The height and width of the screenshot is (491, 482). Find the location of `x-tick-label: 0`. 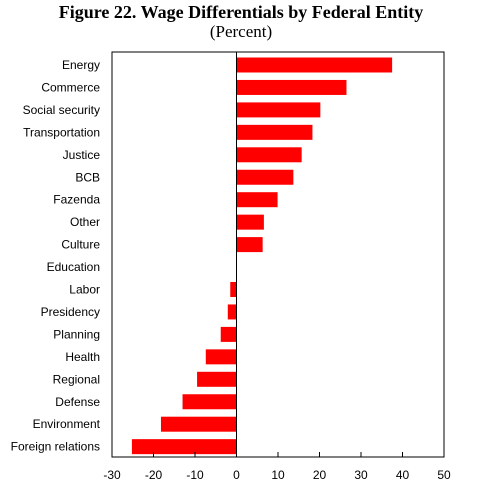

x-tick-label: 0 is located at coordinates (236, 475).